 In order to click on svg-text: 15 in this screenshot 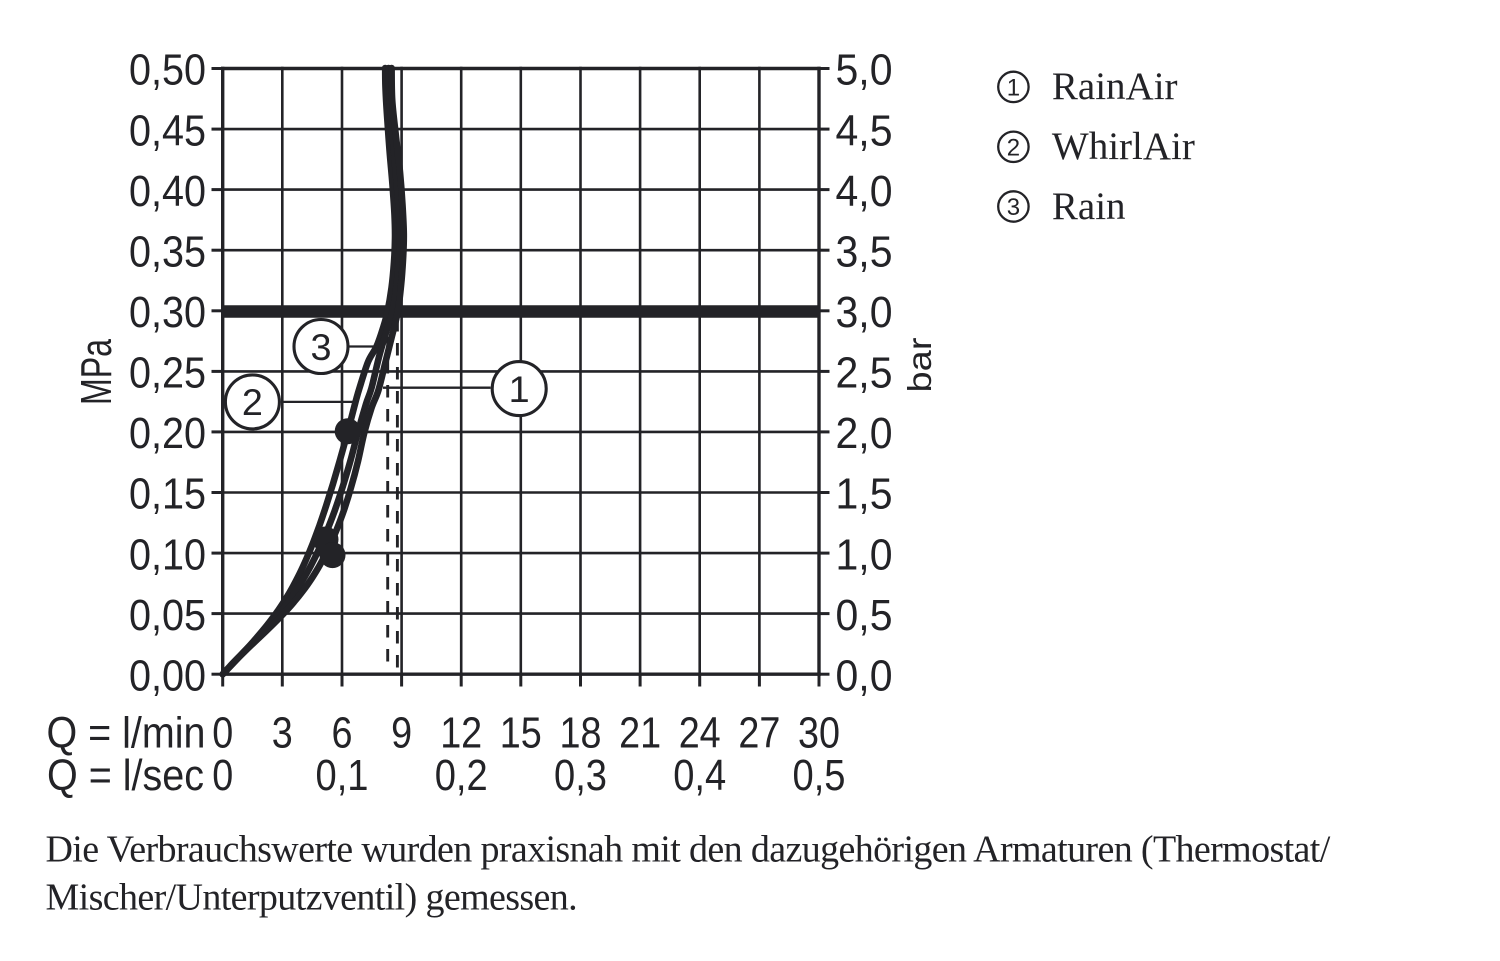, I will do `click(521, 733)`.